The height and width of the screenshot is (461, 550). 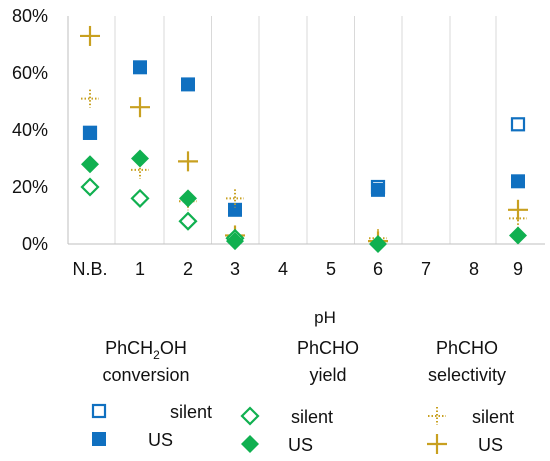 What do you see at coordinates (30, 16) in the screenshot?
I see `y-tick-label: 80%` at bounding box center [30, 16].